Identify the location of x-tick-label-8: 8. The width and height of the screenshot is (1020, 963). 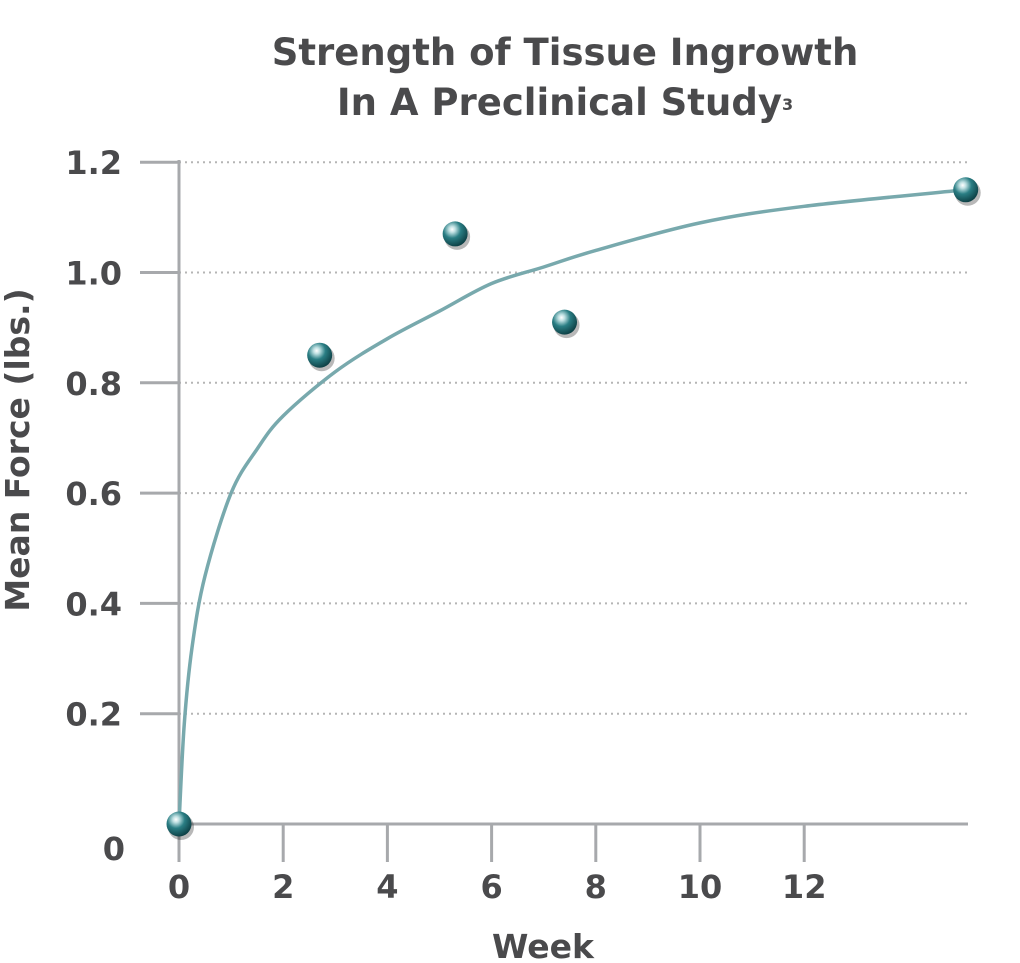
(596, 887).